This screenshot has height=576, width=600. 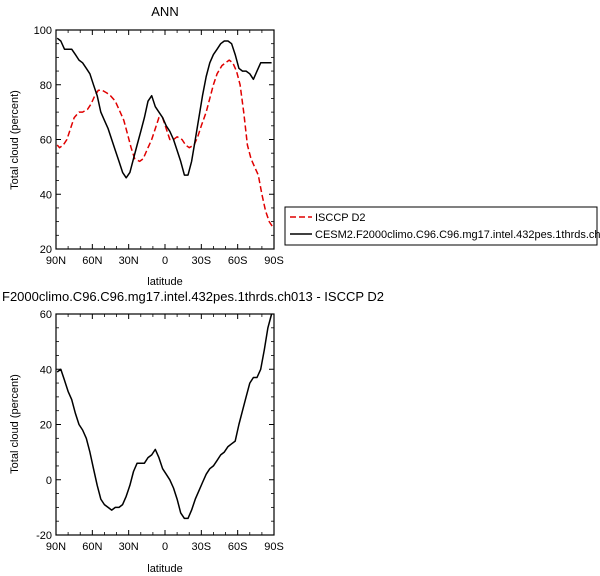 I want to click on top-plot-series, so click(x=165, y=132).